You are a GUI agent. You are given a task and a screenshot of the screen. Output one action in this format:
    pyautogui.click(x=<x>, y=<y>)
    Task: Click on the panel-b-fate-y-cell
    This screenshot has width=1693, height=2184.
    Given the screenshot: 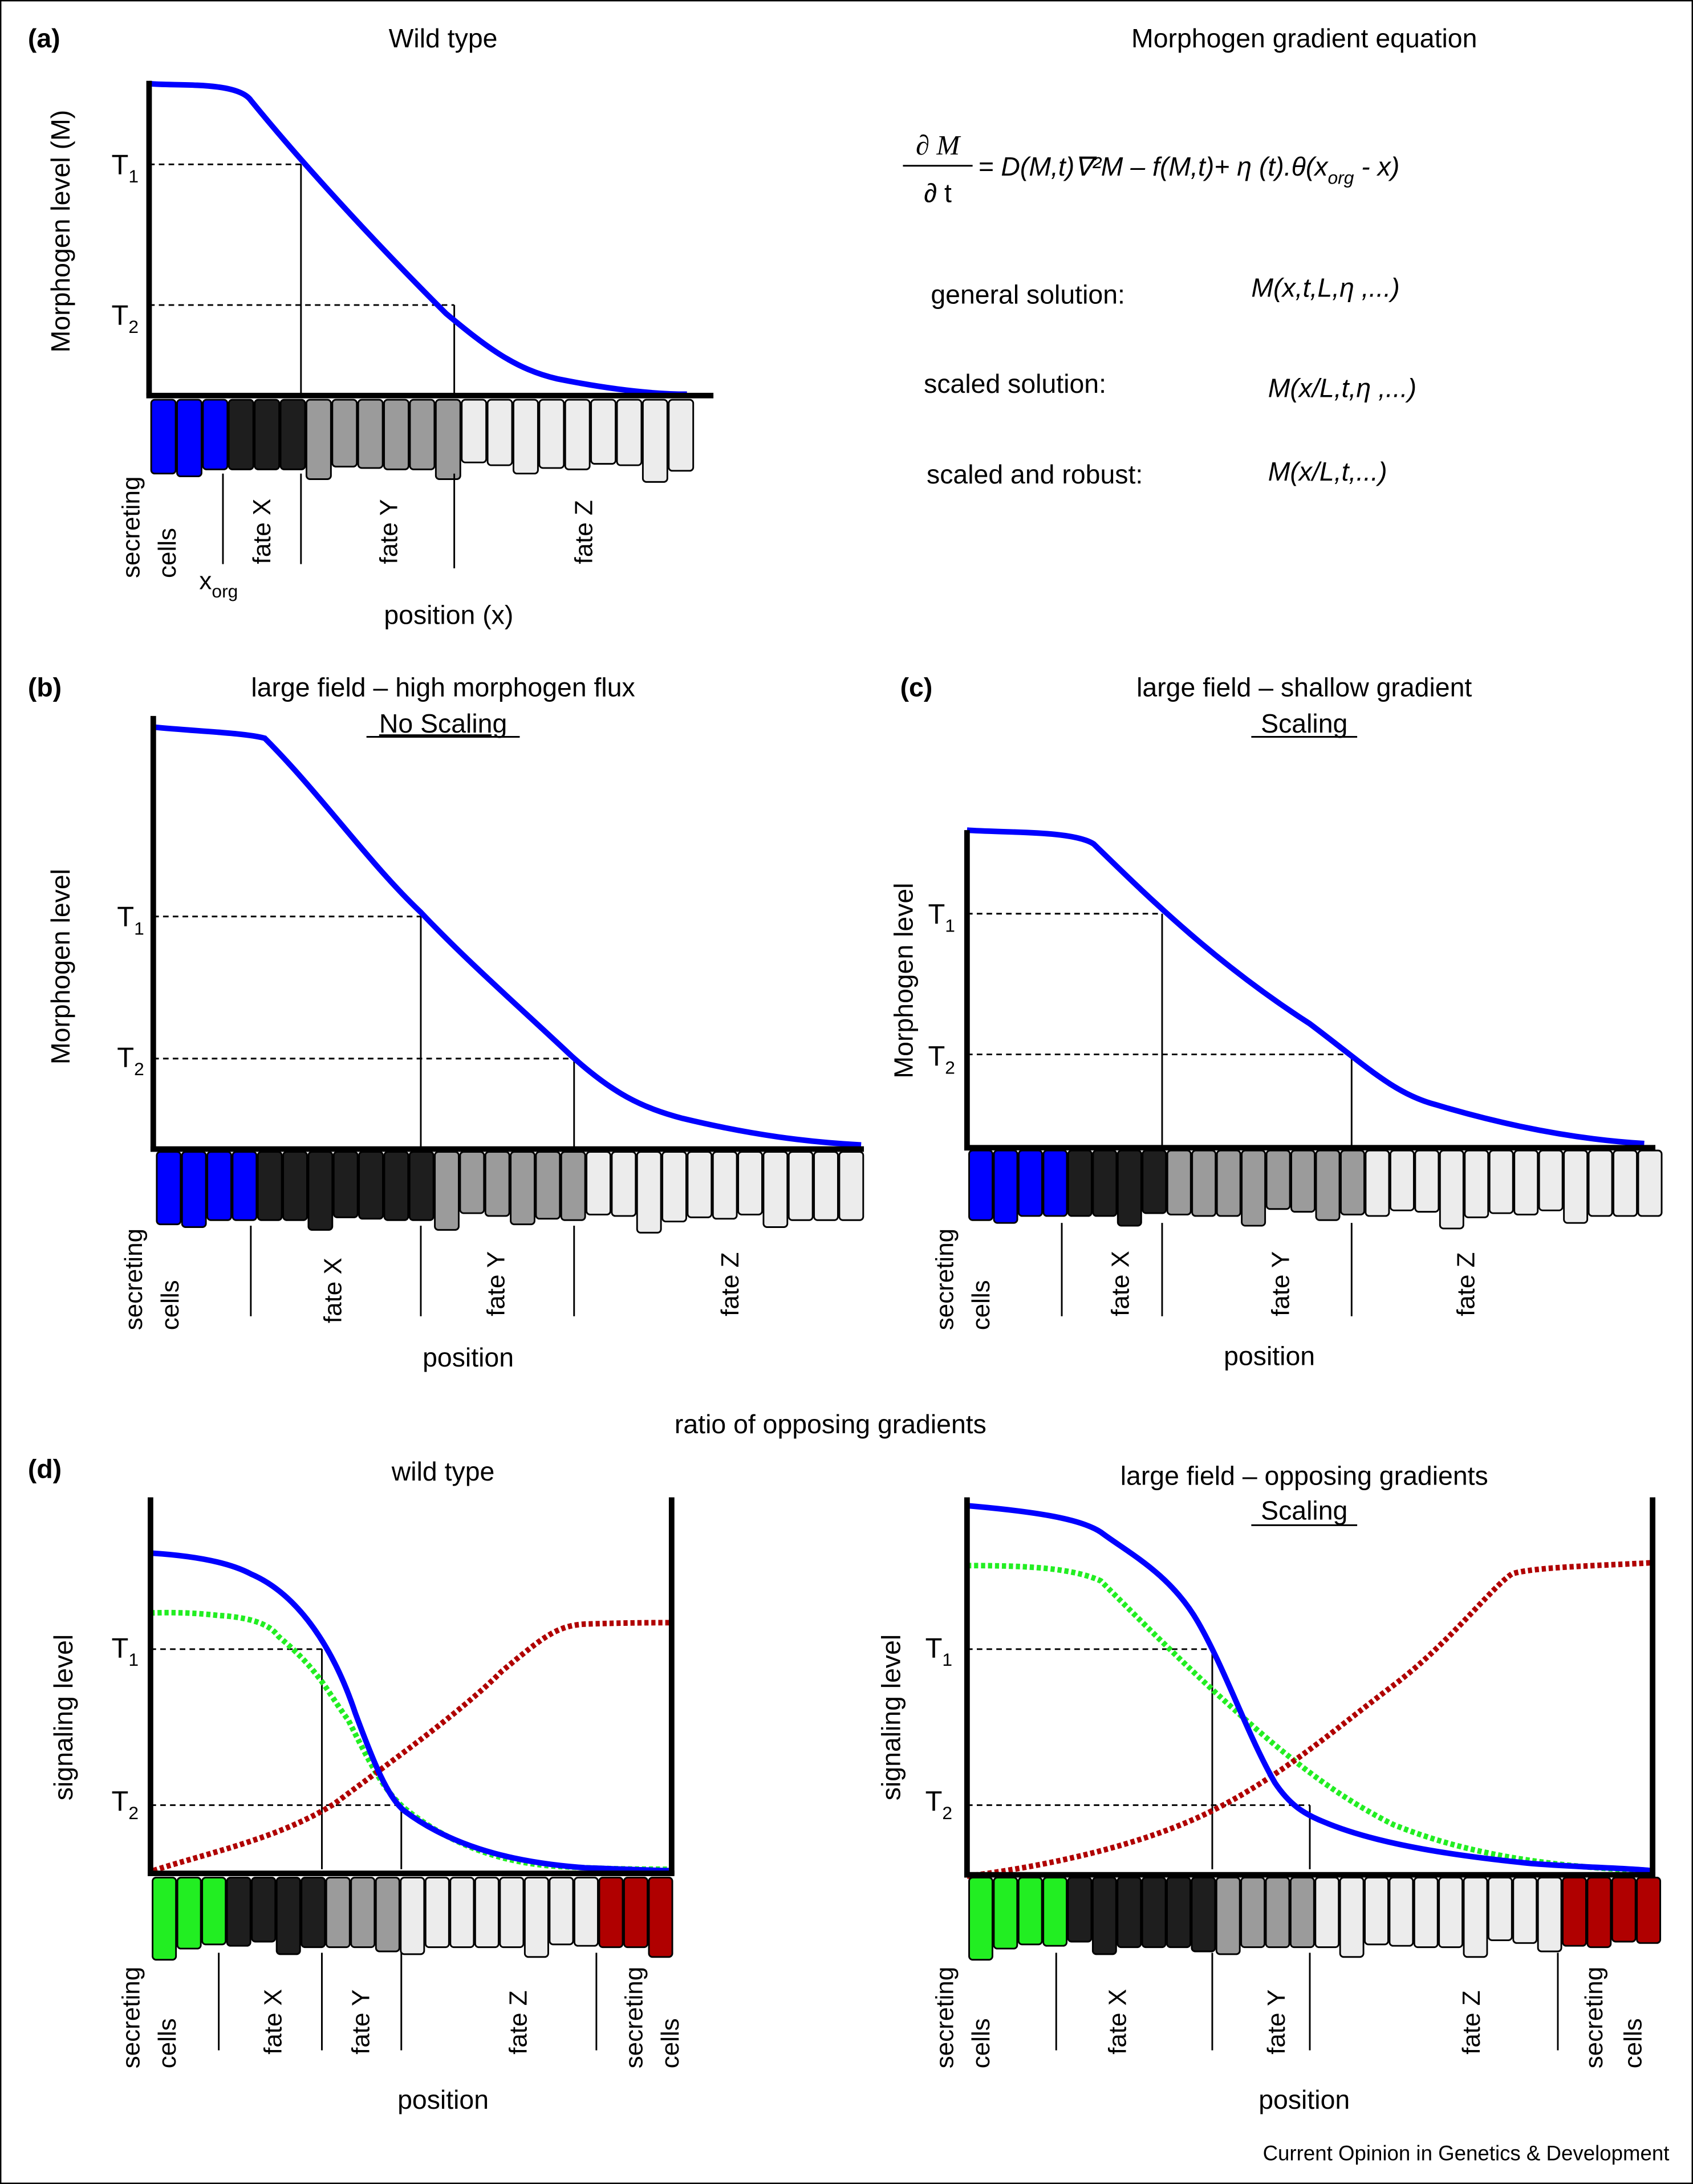 What is the action you would take?
    pyautogui.click(x=472, y=1182)
    